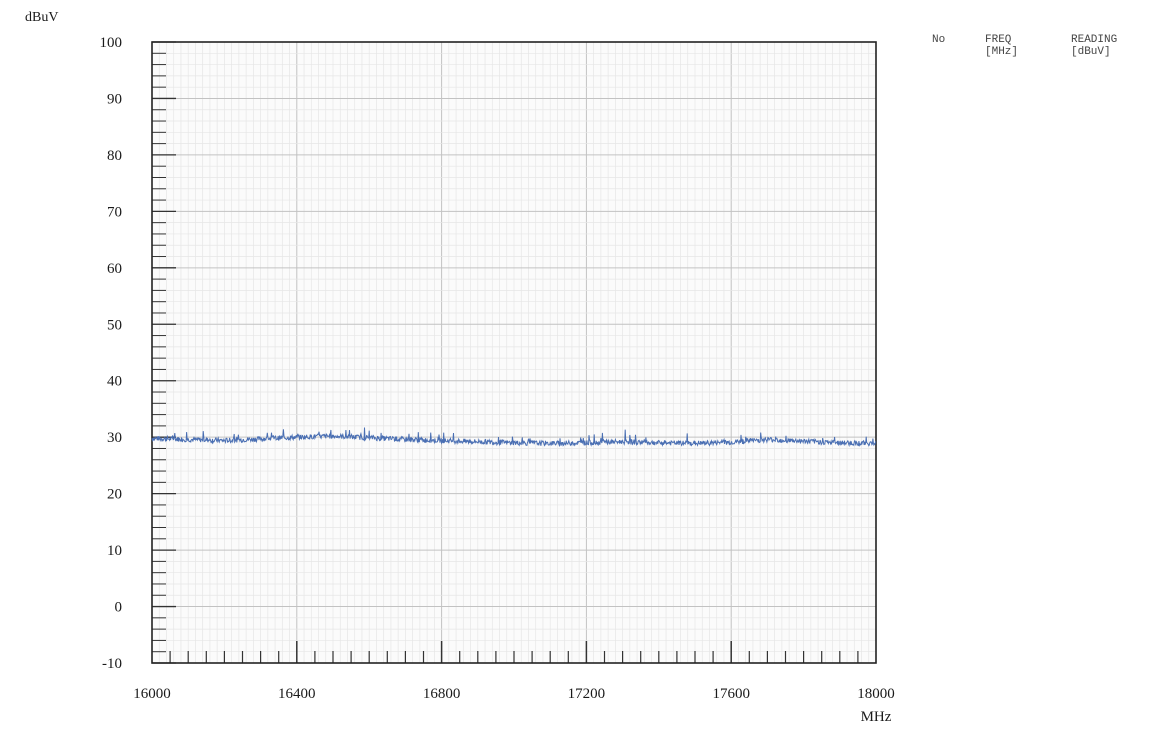 The height and width of the screenshot is (729, 1156). I want to click on y-tick-label: 30, so click(114, 438).